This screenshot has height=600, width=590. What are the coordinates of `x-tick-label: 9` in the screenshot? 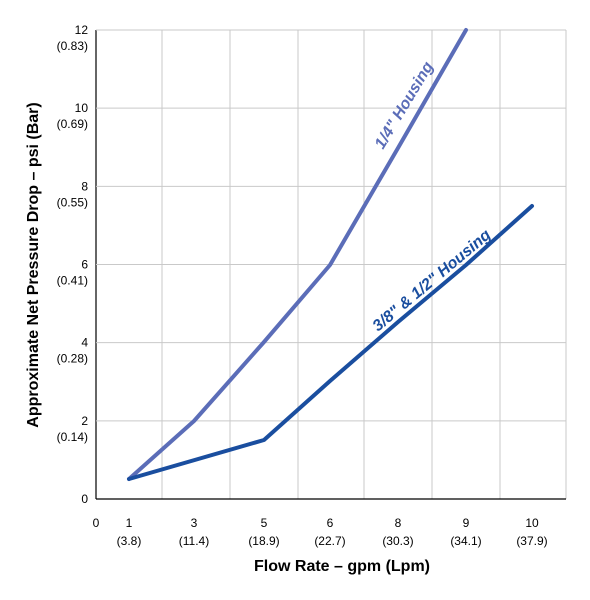 It's located at (466, 523).